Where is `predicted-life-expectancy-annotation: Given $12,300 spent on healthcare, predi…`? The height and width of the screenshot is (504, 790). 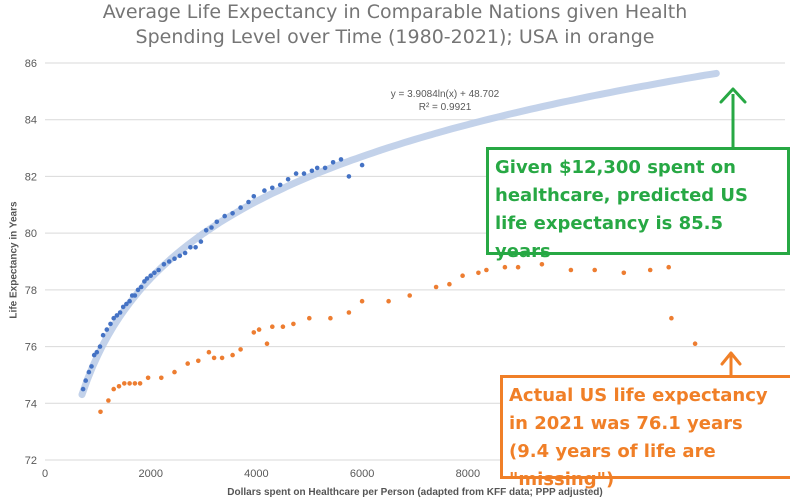
predicted-life-expectancy-annotation: Given $12,300 spent on healthcare, predi… is located at coordinates (638, 204).